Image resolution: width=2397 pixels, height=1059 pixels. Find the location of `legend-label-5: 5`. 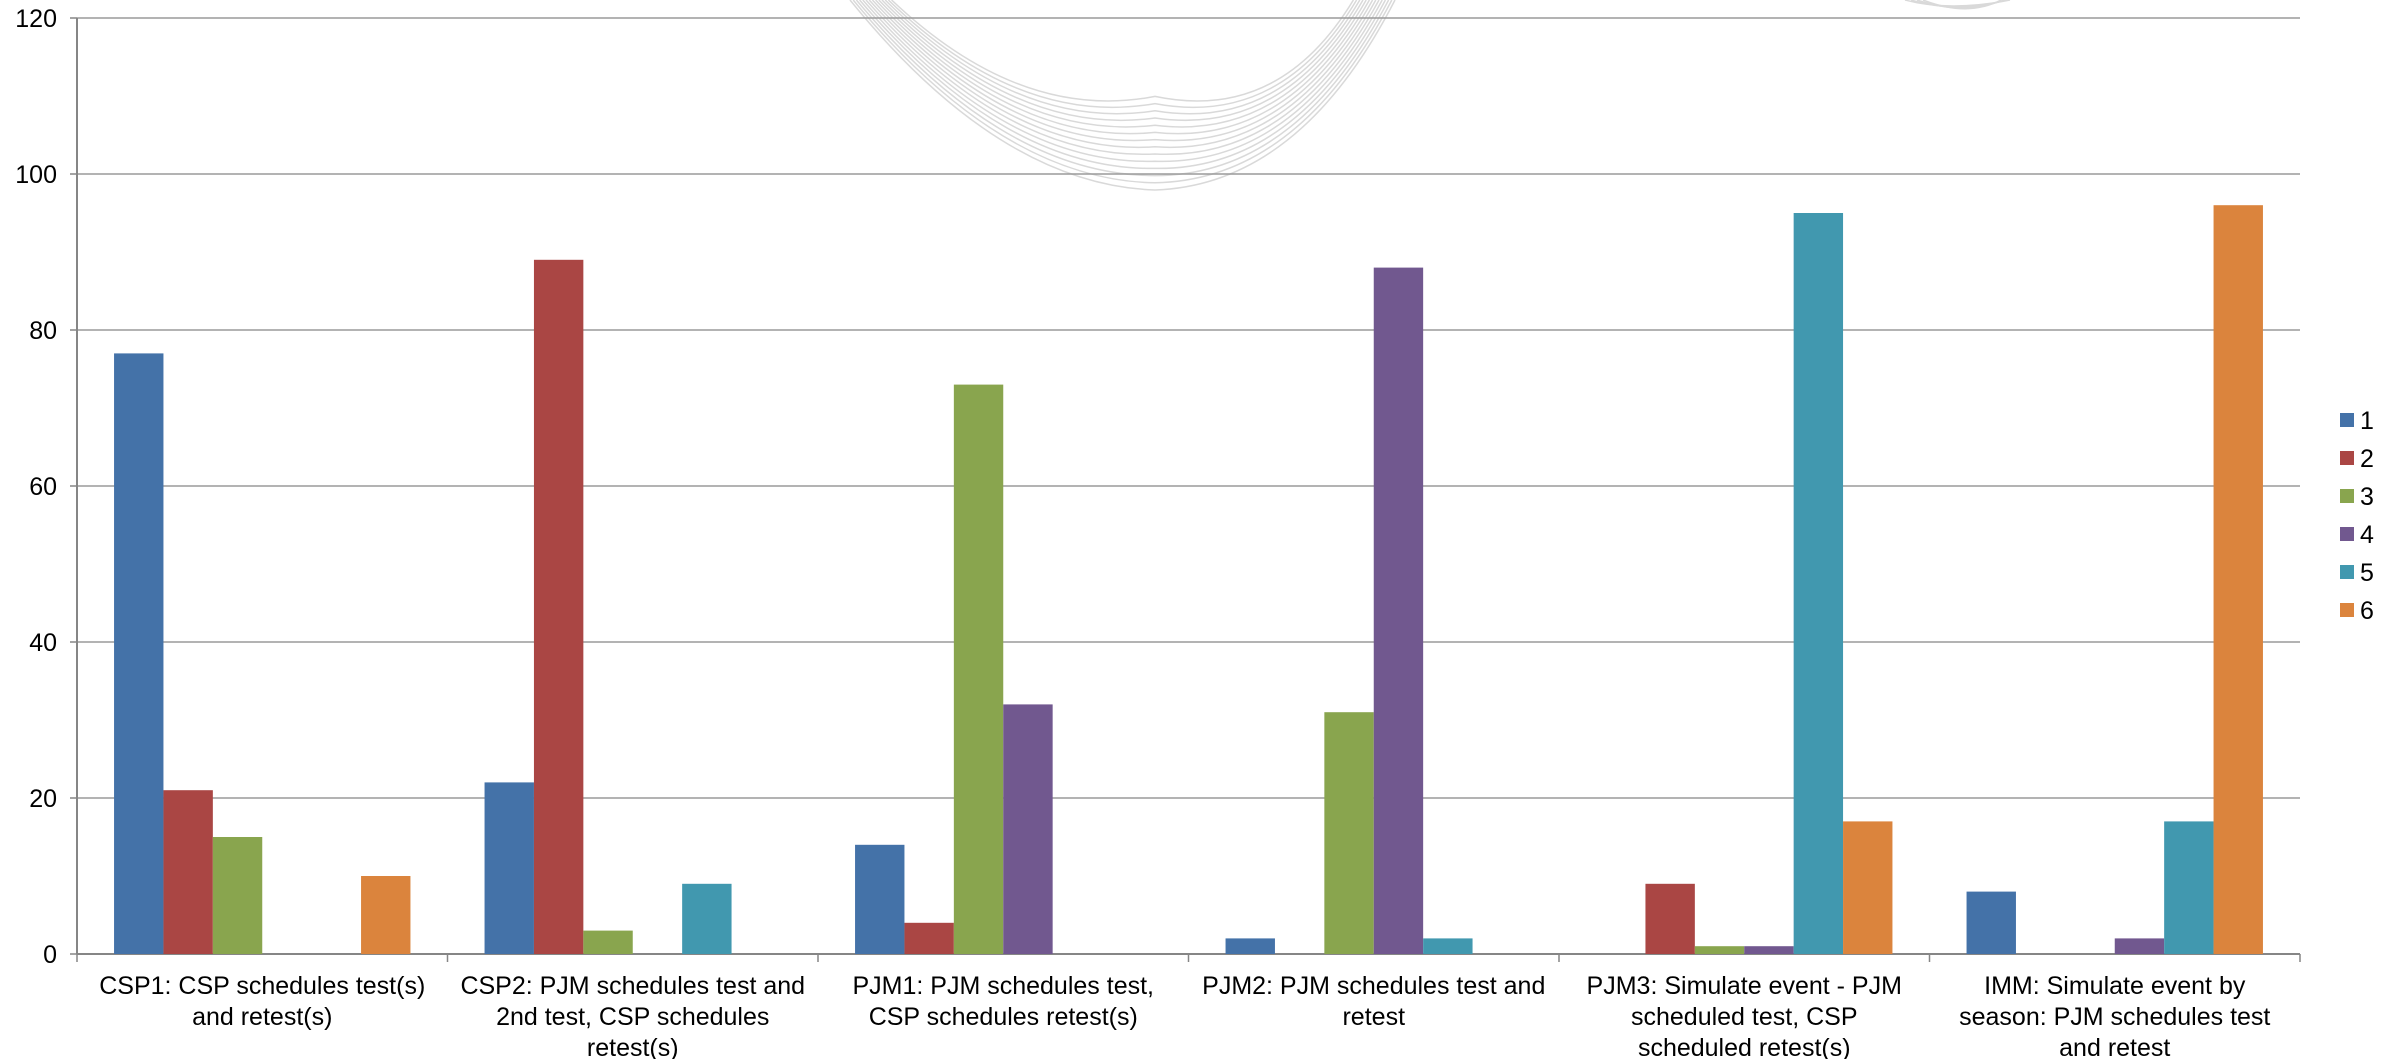

legend-label-5: 5 is located at coordinates (2367, 573).